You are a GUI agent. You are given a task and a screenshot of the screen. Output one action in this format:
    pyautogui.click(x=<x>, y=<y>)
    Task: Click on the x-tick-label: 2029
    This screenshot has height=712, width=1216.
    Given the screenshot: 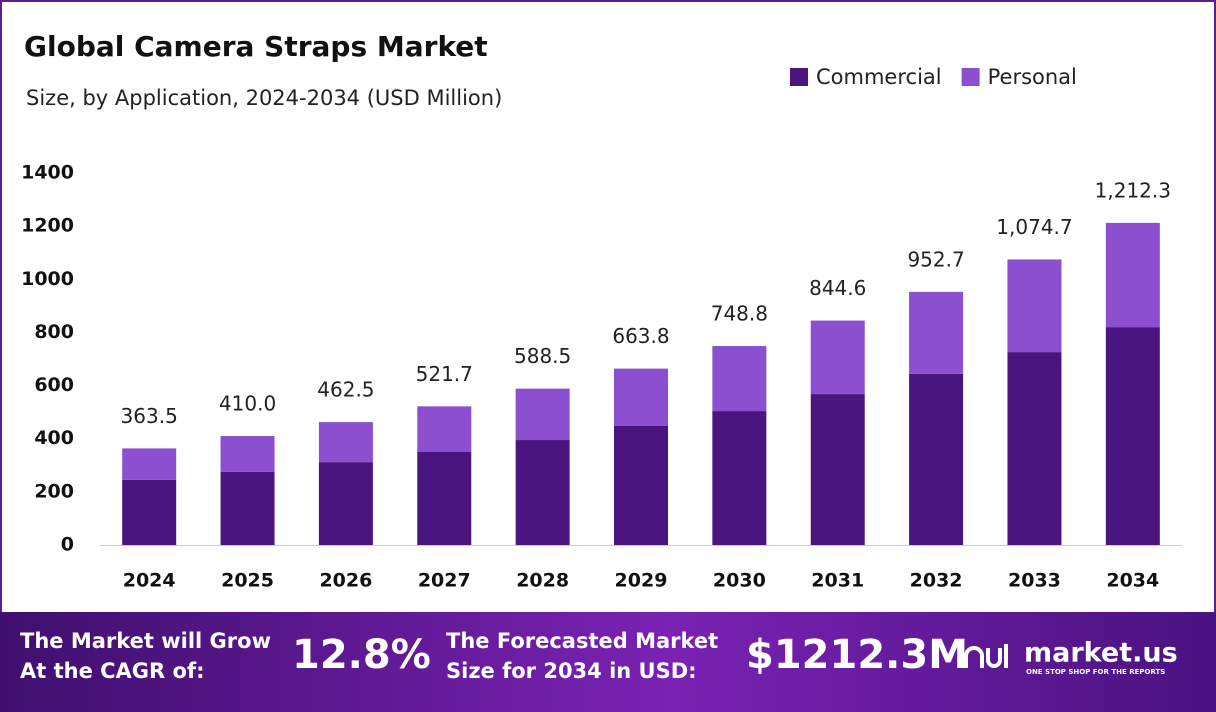 What is the action you would take?
    pyautogui.click(x=641, y=581)
    